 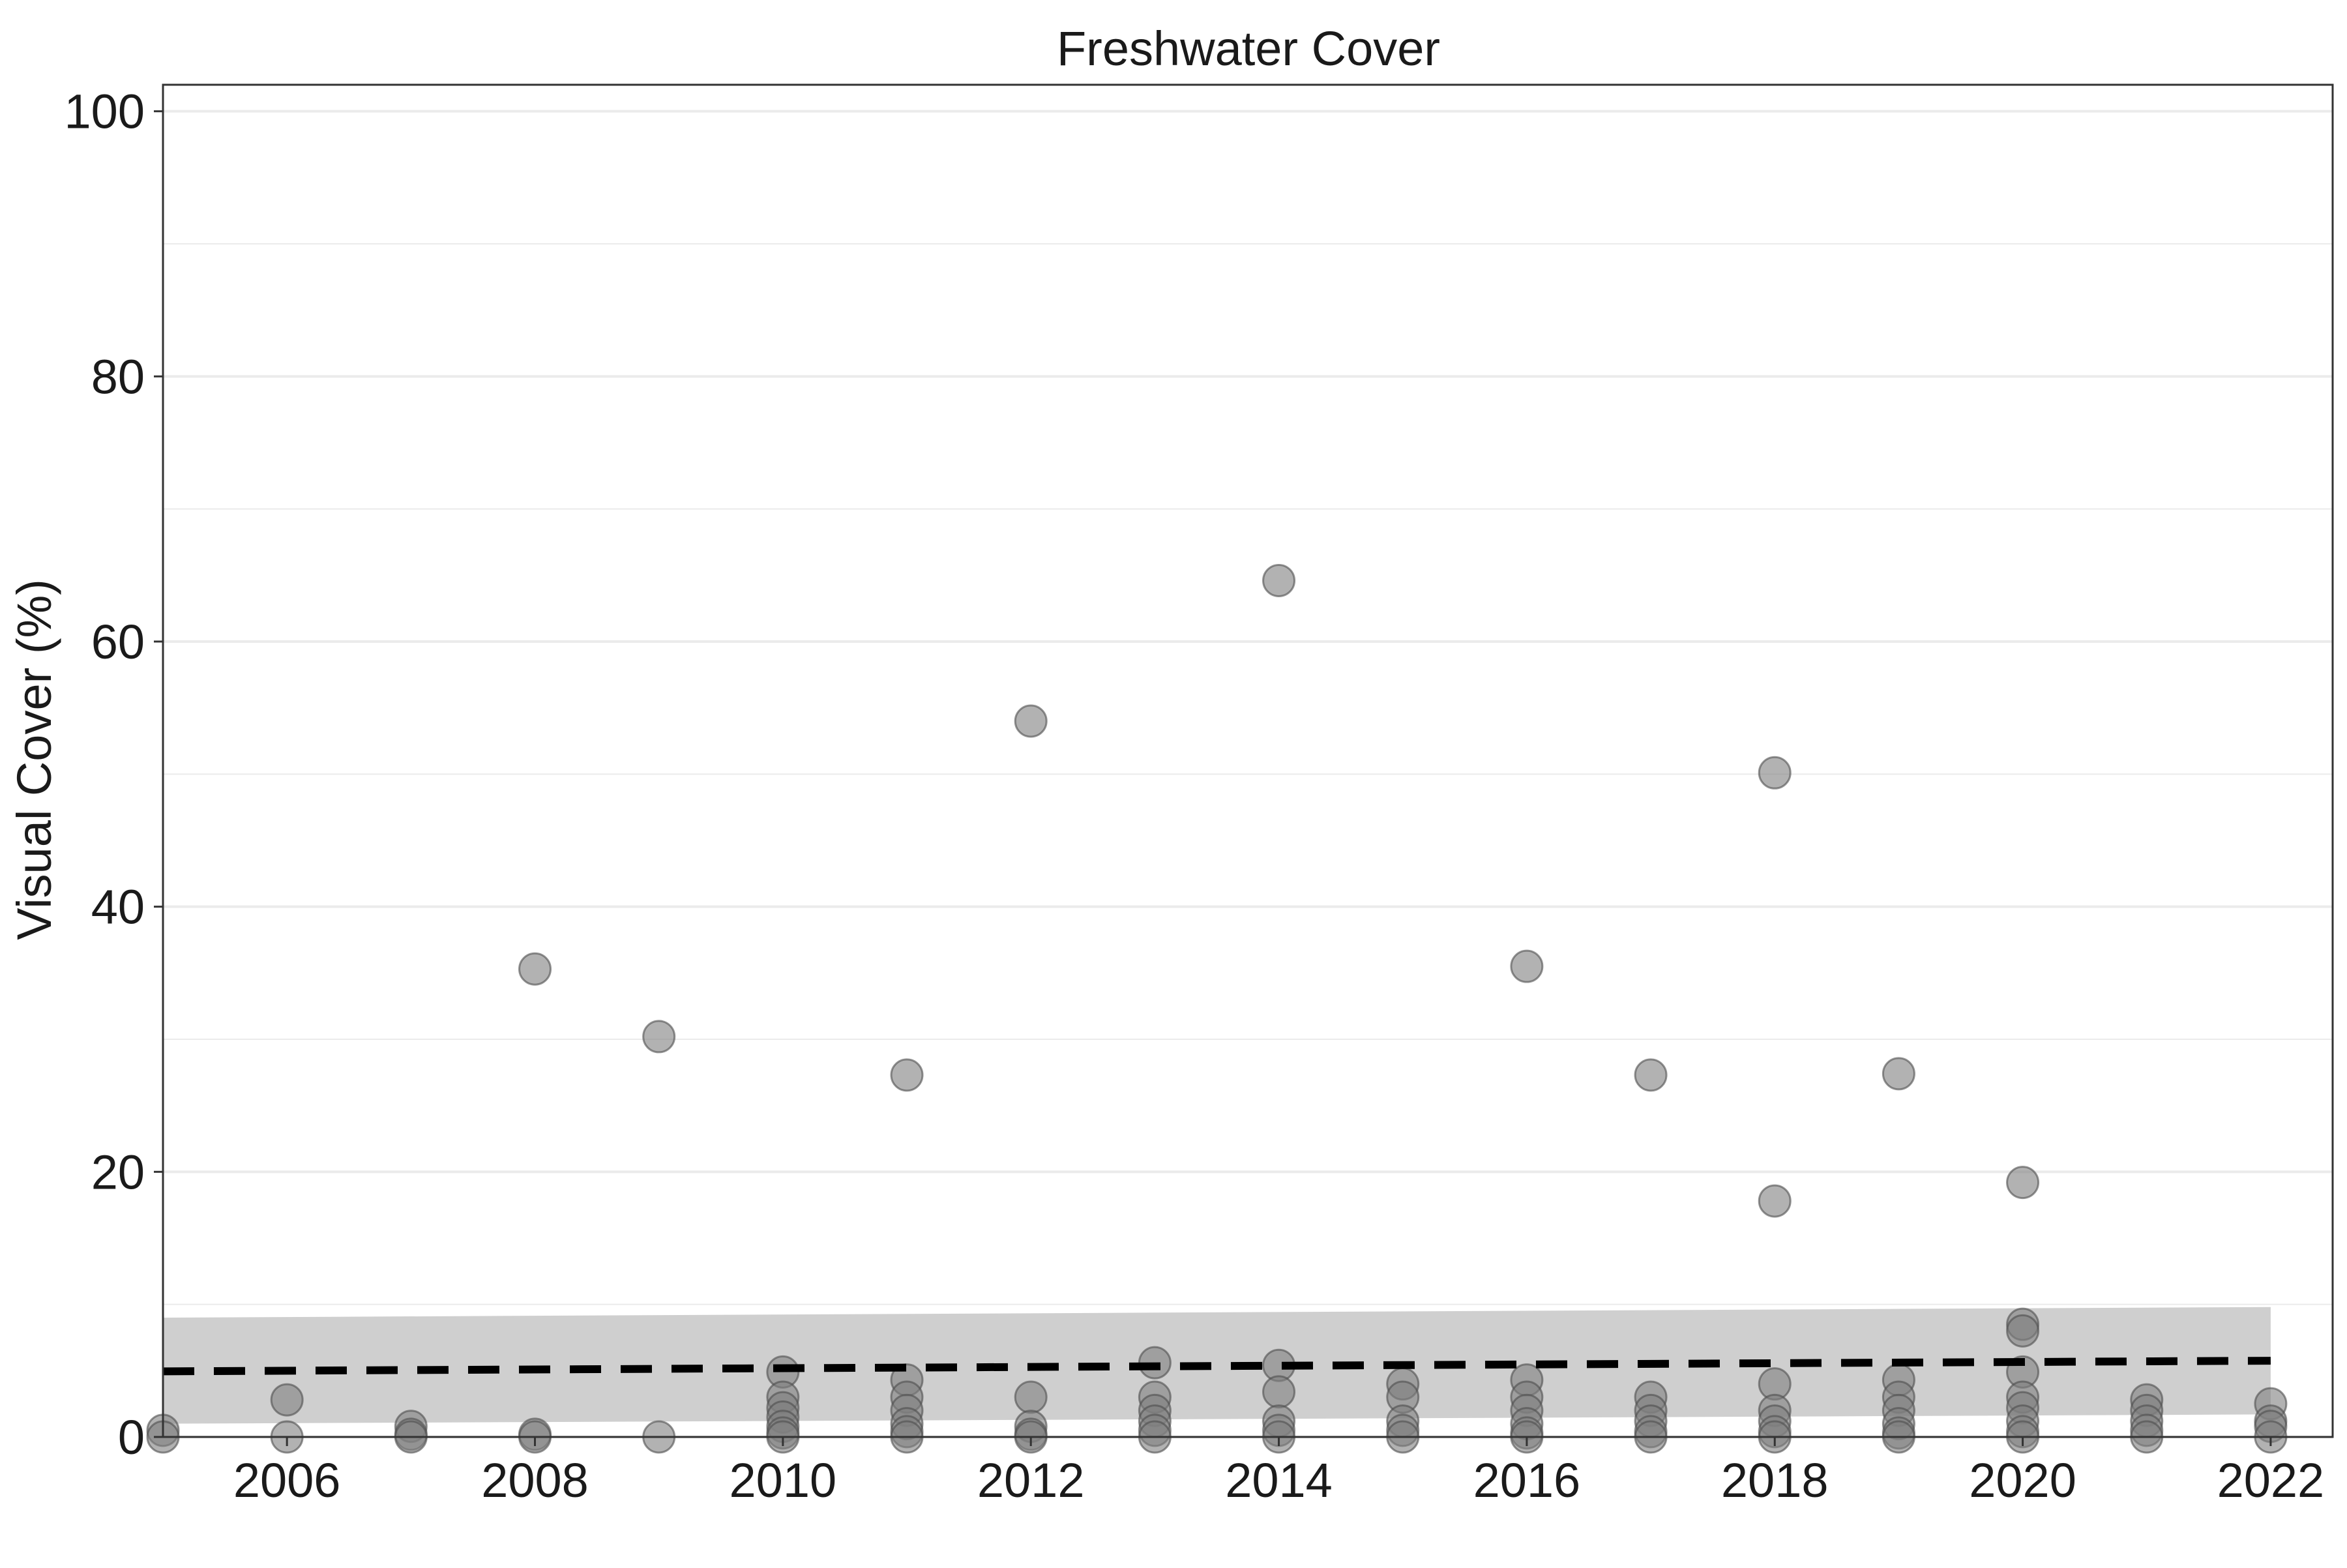 What do you see at coordinates (1279, 1480) in the screenshot?
I see `x-tick-label: 2014` at bounding box center [1279, 1480].